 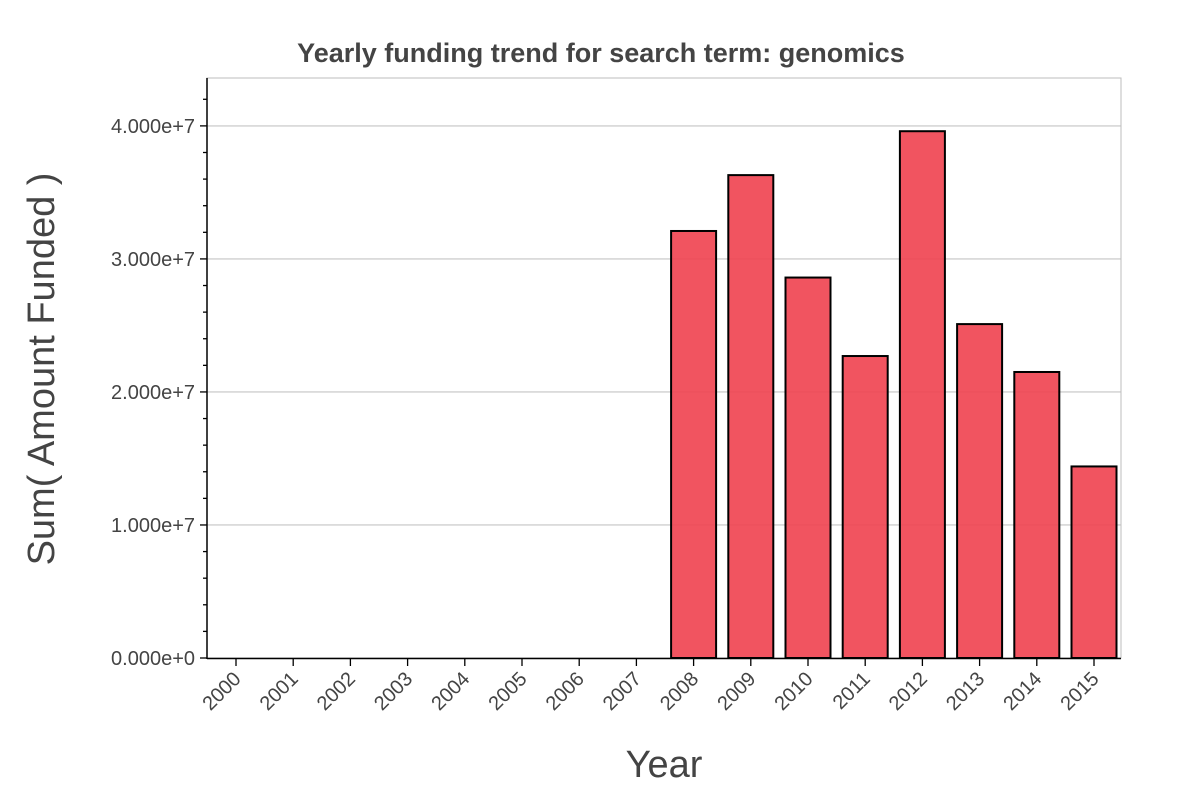 I want to click on y-tick-label-2: 2.000e+7, so click(x=153, y=393).